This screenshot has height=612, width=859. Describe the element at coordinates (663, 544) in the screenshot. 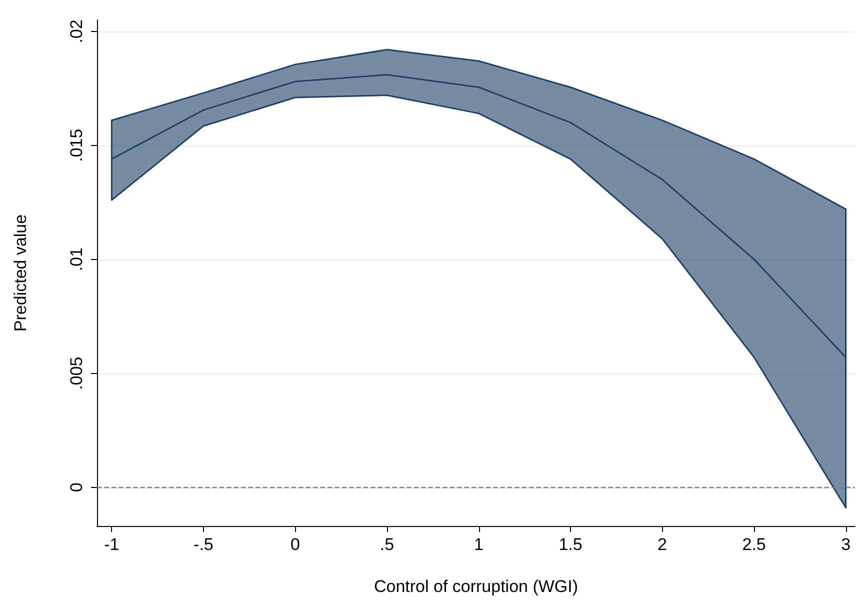

I see `x-tick-label: 2` at that location.